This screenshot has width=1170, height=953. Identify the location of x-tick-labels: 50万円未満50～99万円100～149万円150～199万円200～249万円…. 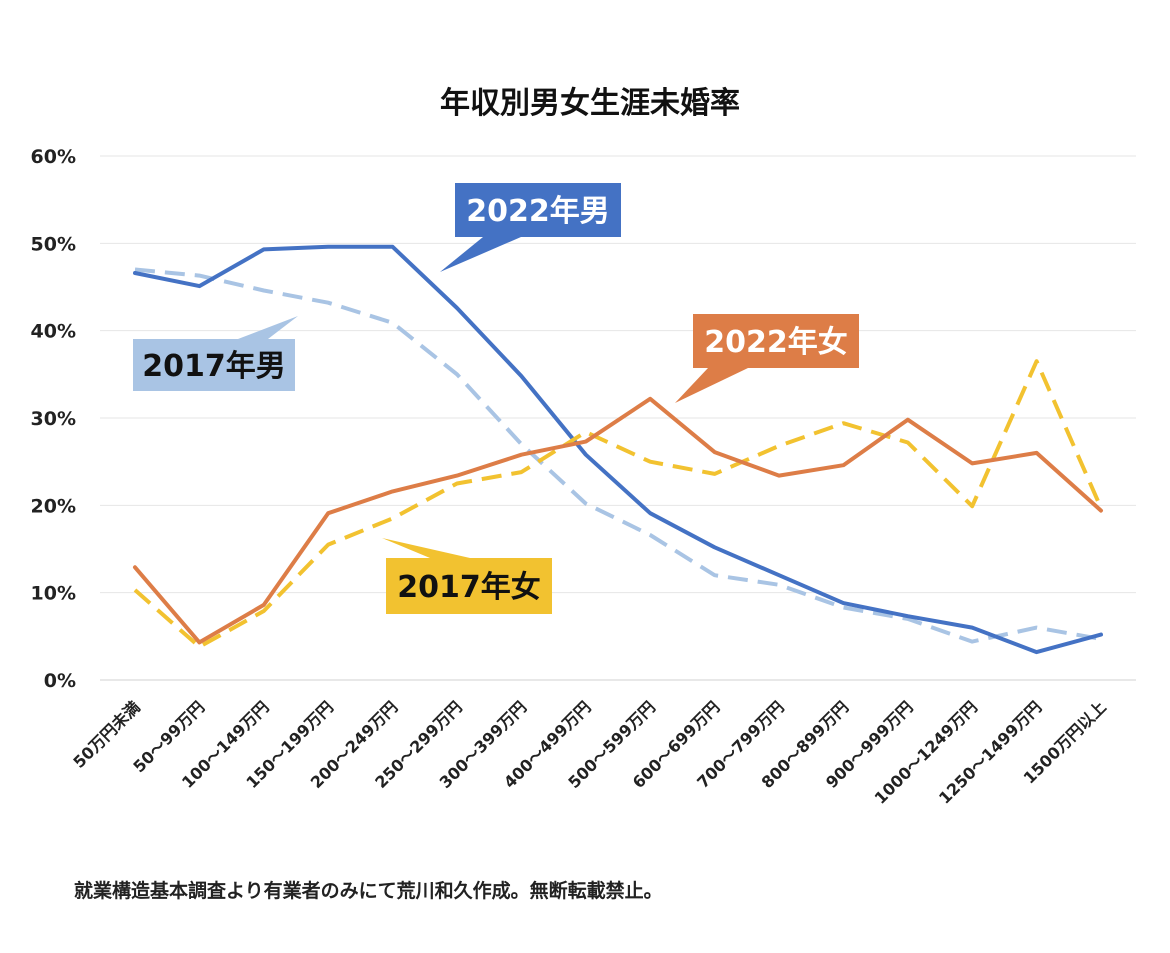
(589, 752).